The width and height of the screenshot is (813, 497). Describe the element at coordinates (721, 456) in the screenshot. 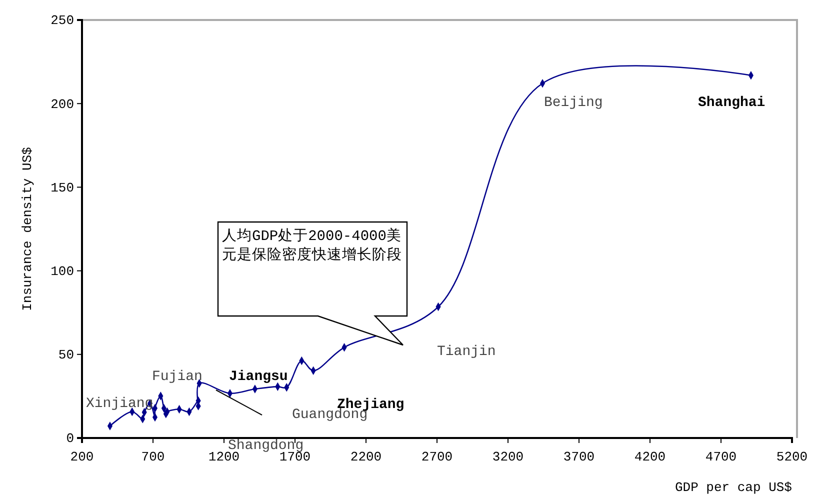

I see `x-tick-label: 4700` at that location.